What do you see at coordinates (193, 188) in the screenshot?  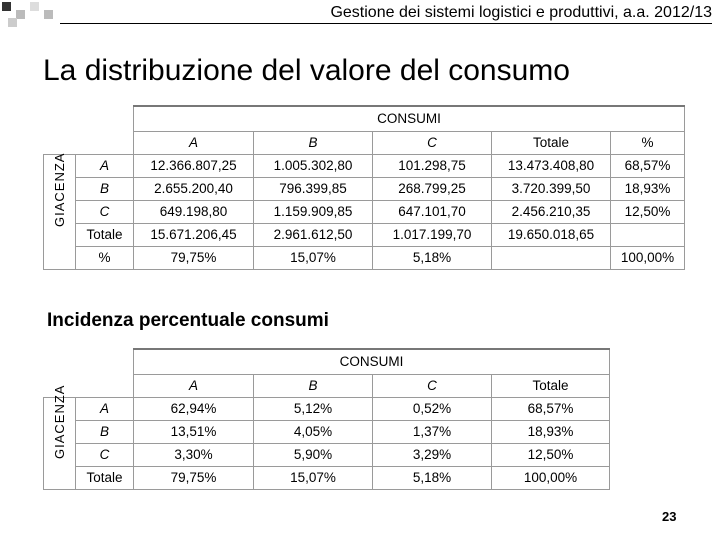 I see `cell: 2.655.200,40` at bounding box center [193, 188].